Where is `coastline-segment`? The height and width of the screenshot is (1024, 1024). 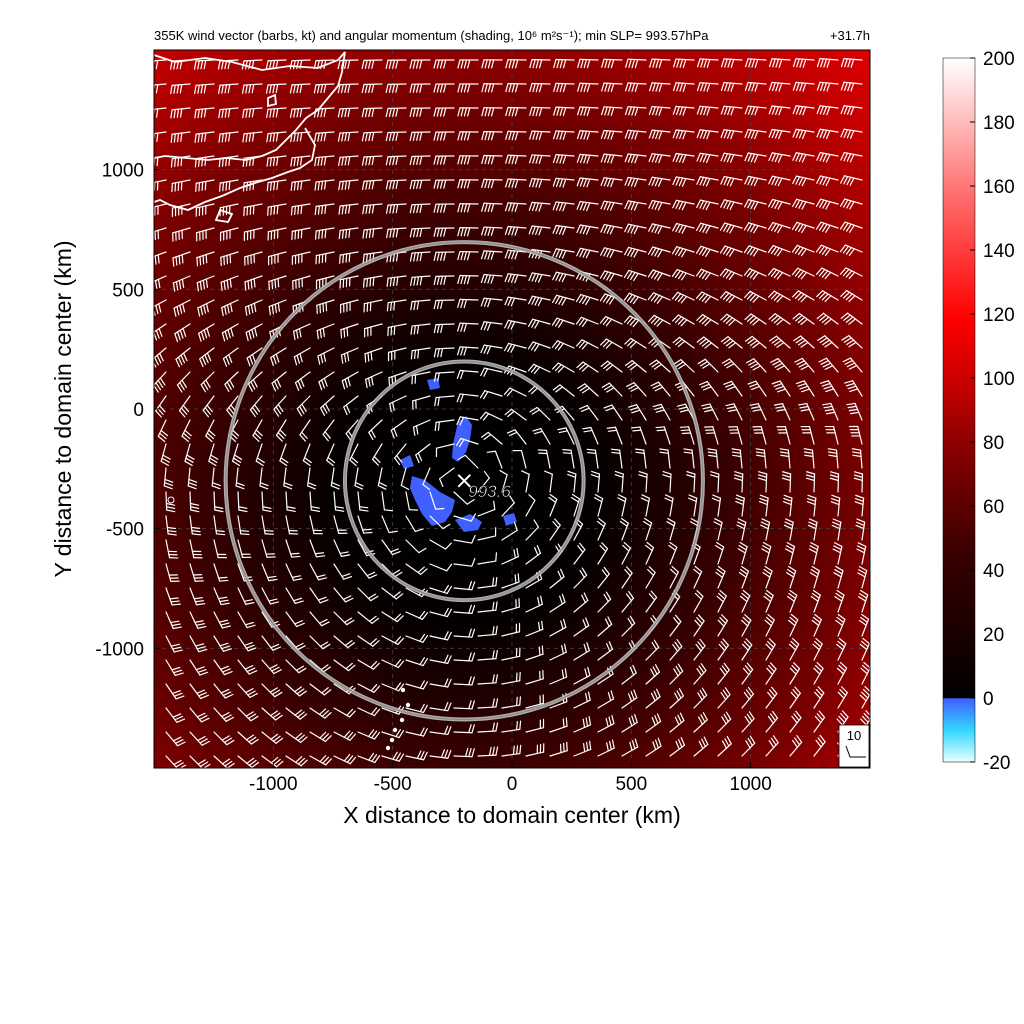
coastline-segment is located at coordinates (272, 100).